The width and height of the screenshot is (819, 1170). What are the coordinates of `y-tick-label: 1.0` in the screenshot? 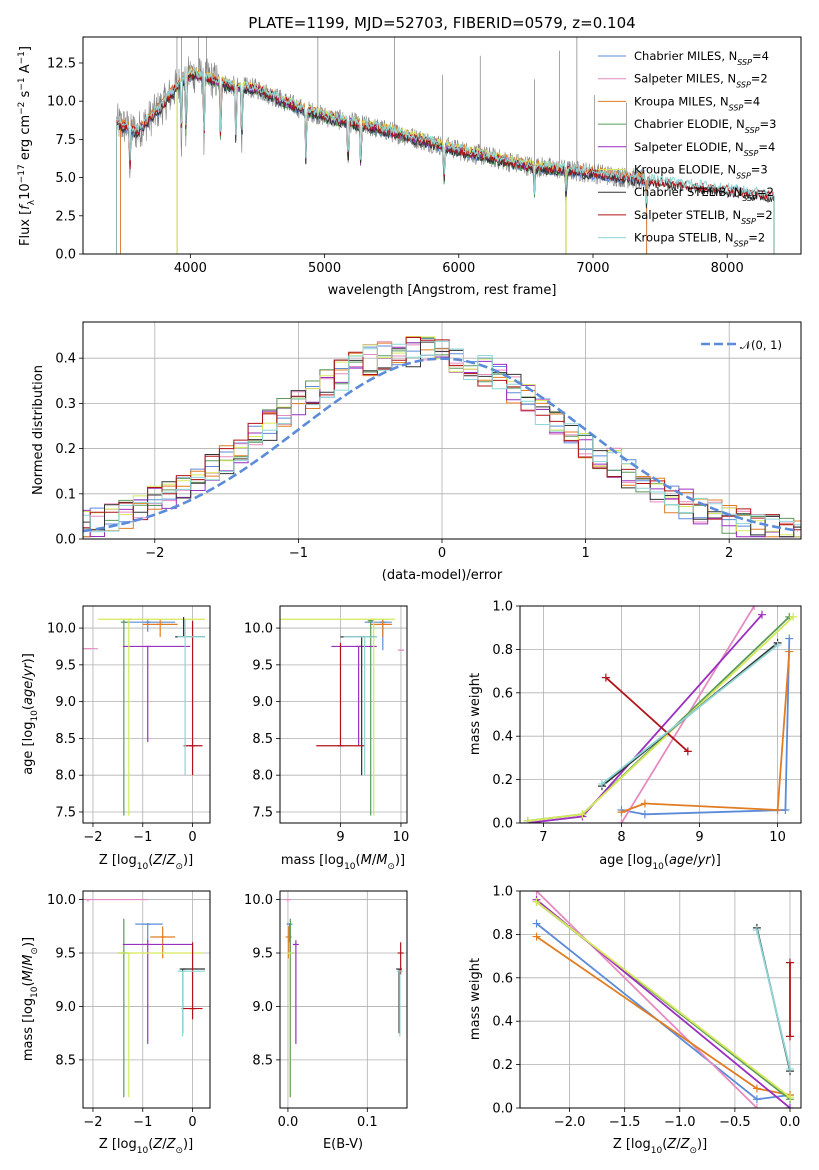 It's located at (502, 892).